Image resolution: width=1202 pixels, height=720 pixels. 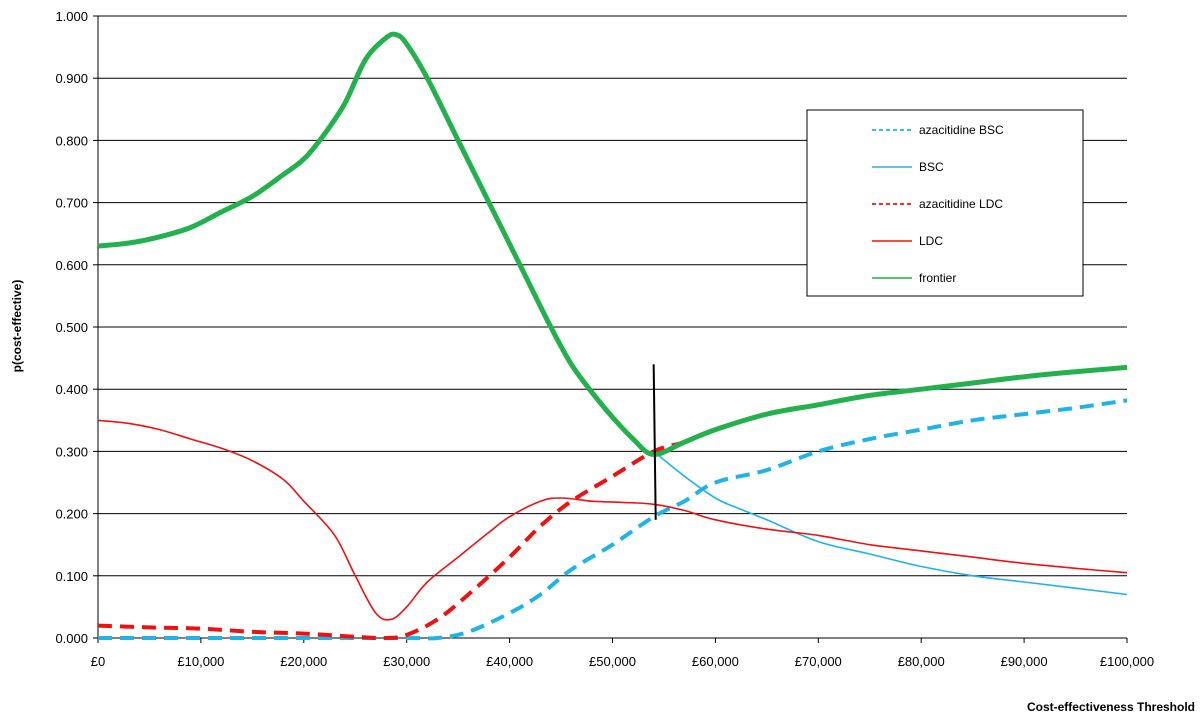 What do you see at coordinates (1024, 661) in the screenshot?
I see `x-tick-label: £90,000` at bounding box center [1024, 661].